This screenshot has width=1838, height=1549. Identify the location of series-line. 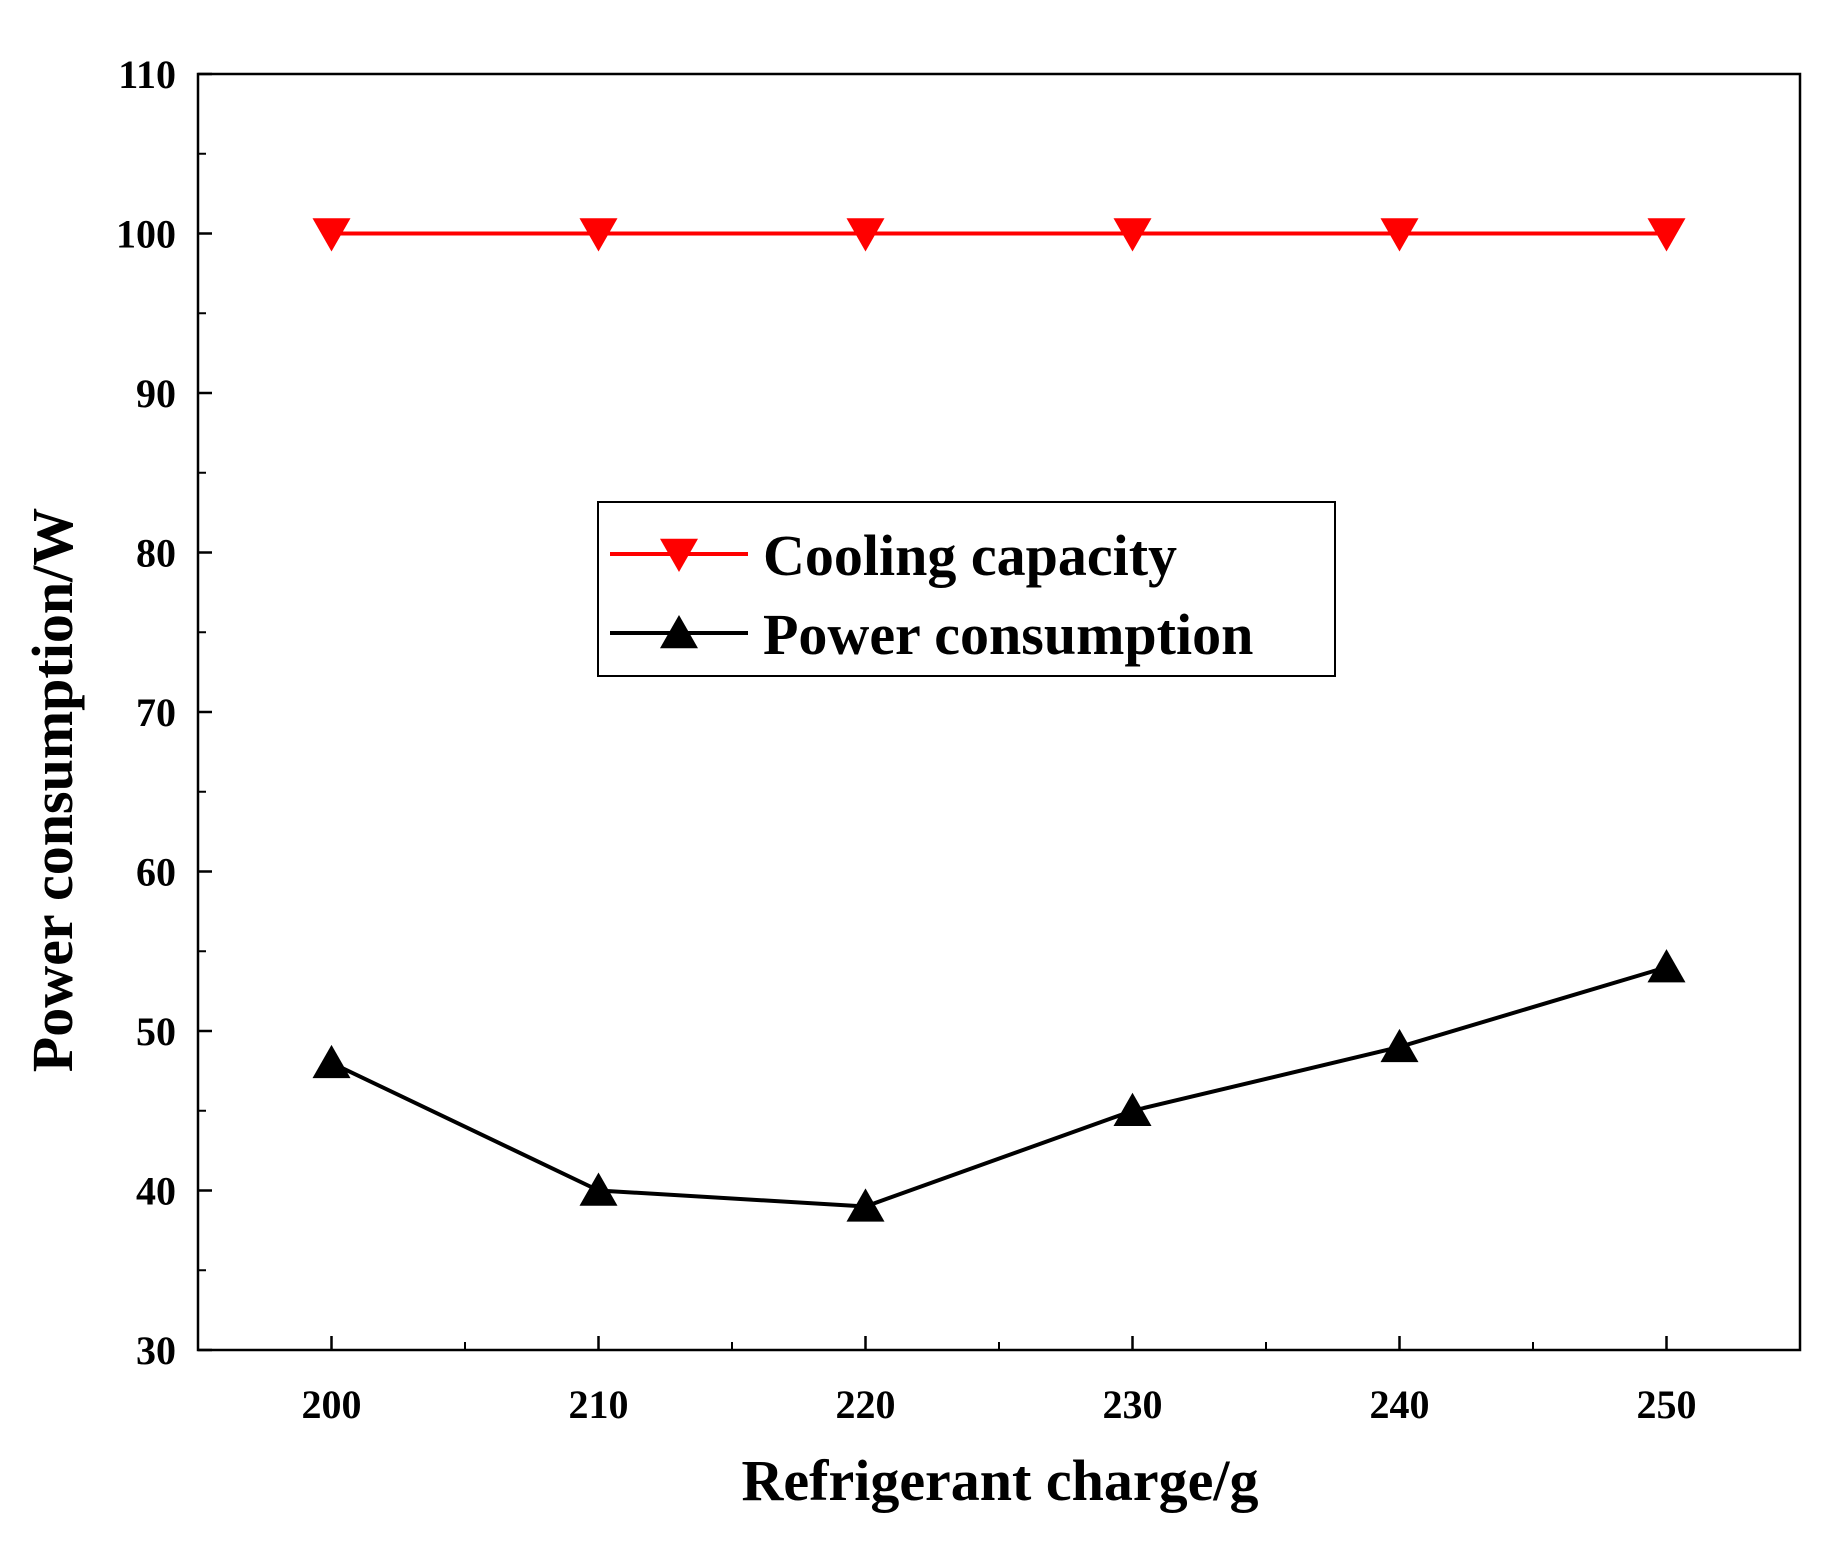
(999, 1087).